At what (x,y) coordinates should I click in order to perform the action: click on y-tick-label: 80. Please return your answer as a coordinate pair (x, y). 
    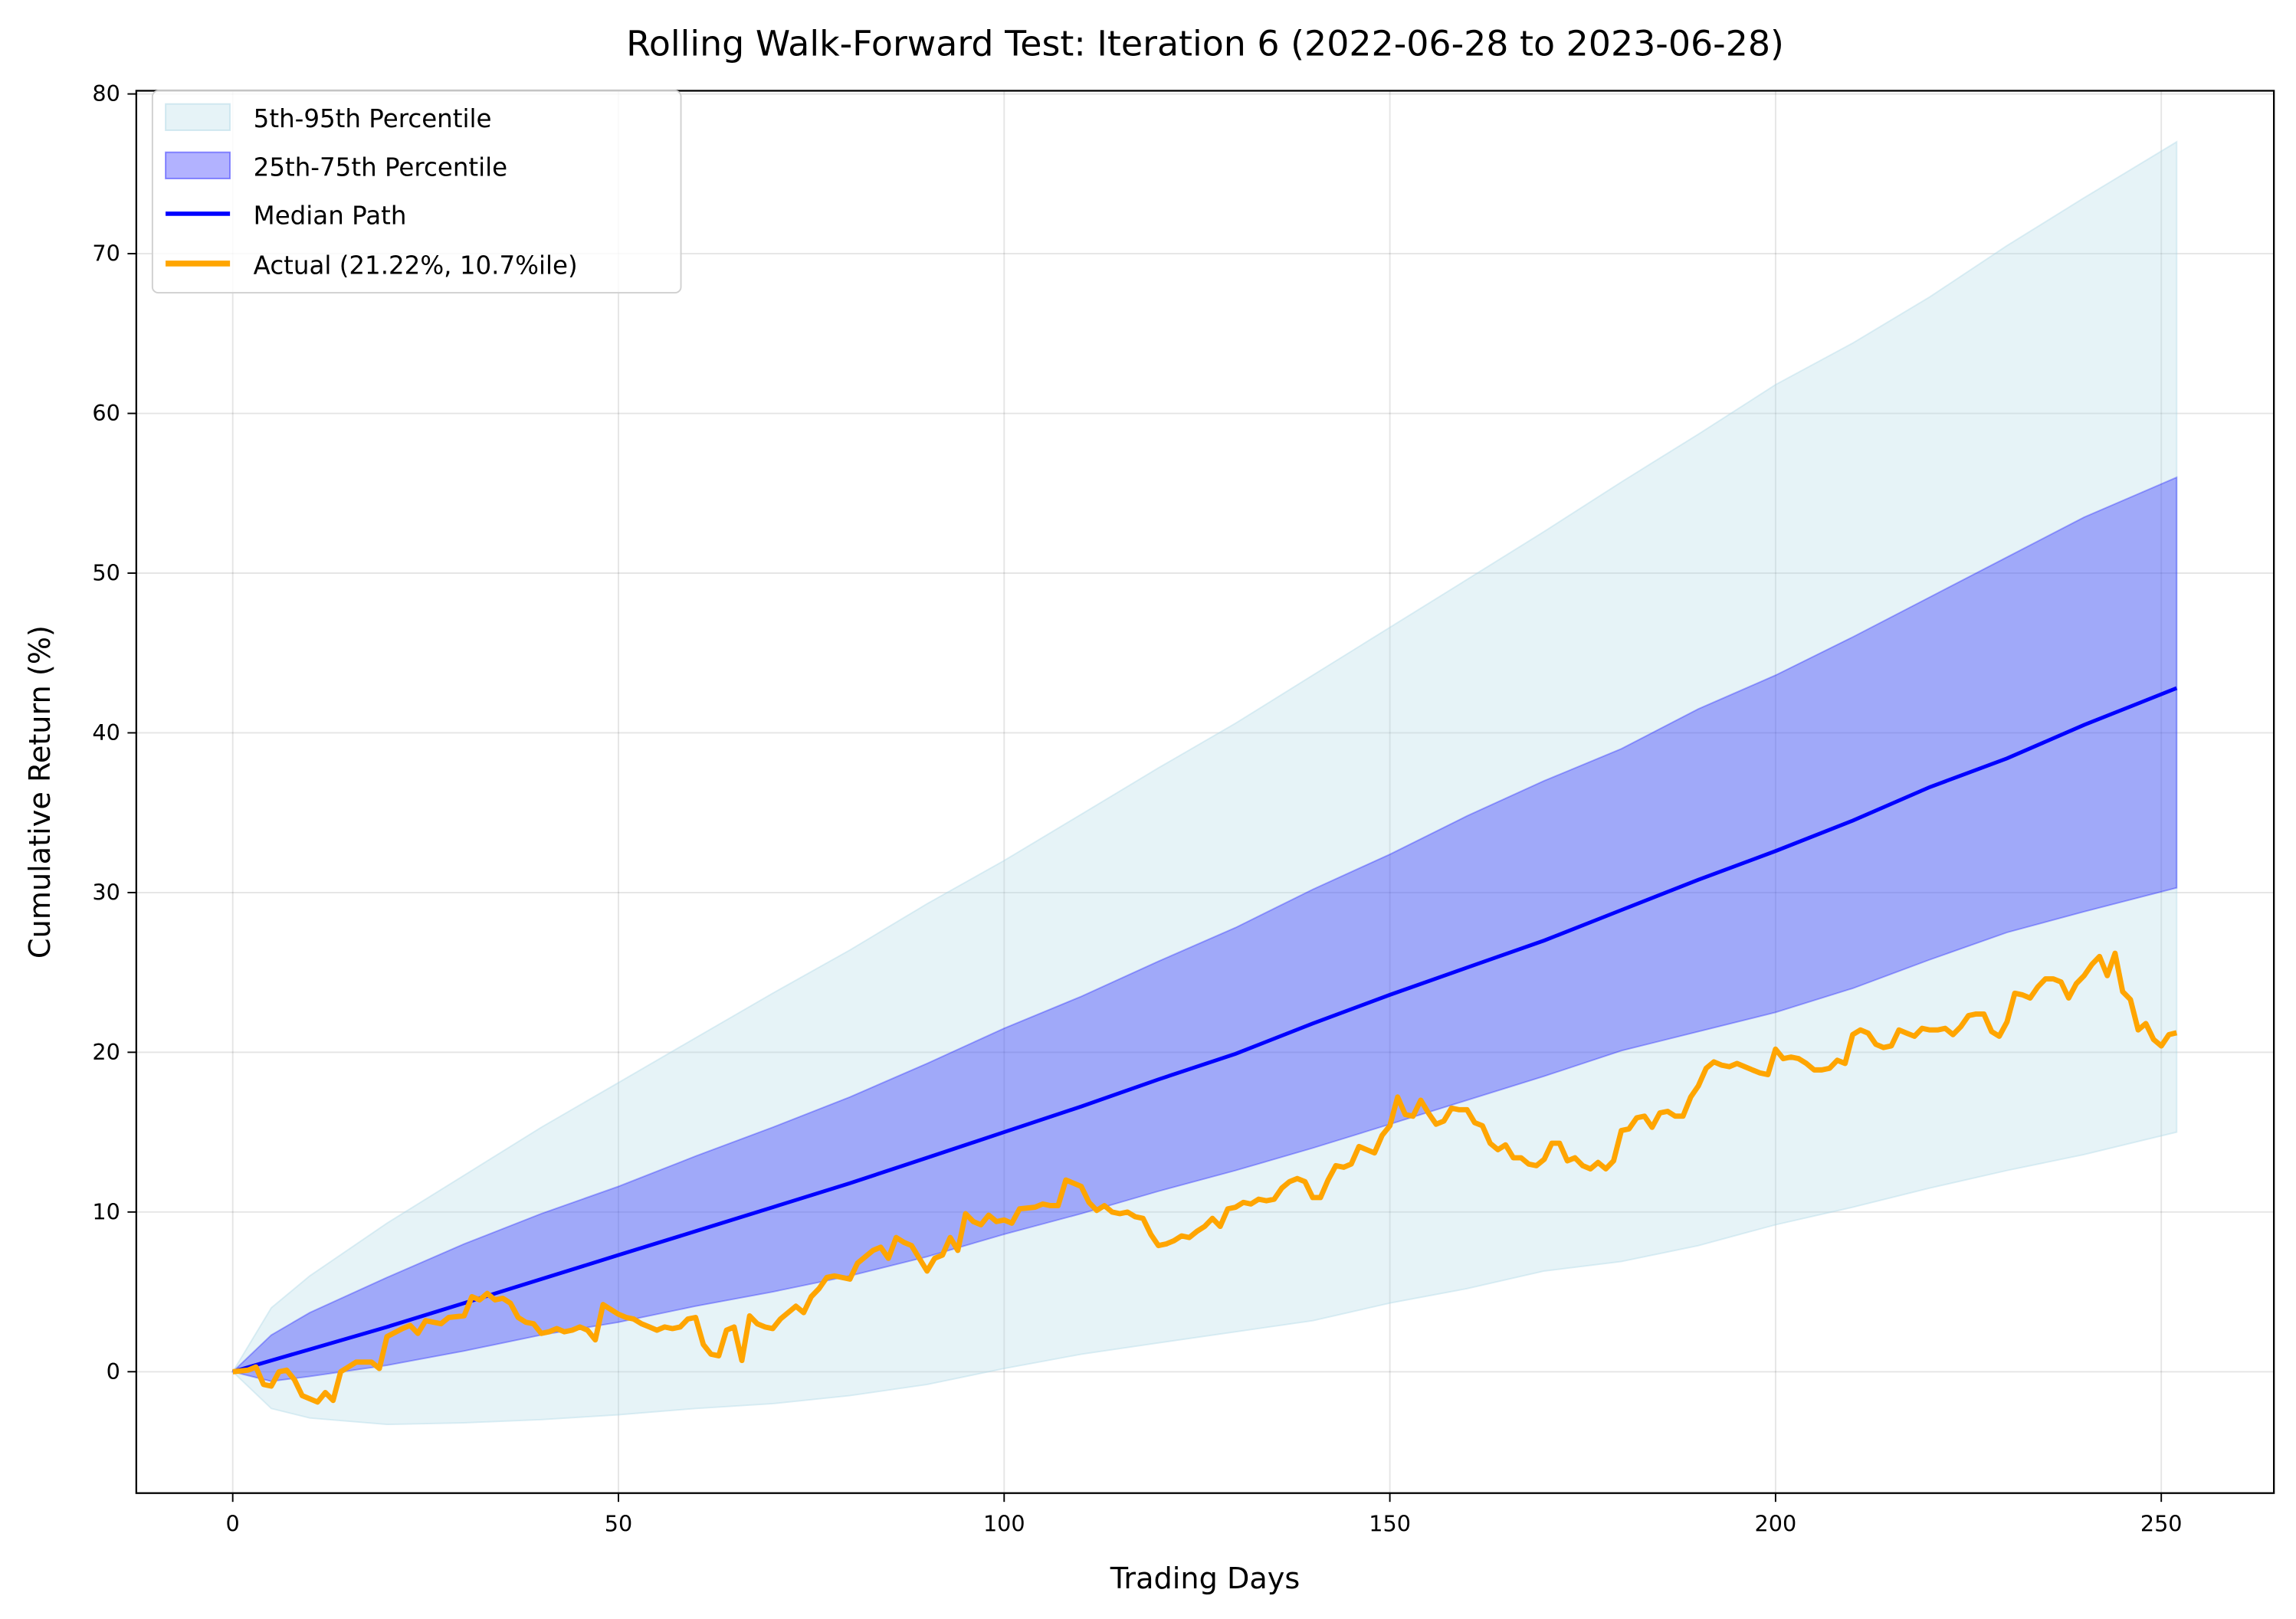
    Looking at the image, I should click on (106, 93).